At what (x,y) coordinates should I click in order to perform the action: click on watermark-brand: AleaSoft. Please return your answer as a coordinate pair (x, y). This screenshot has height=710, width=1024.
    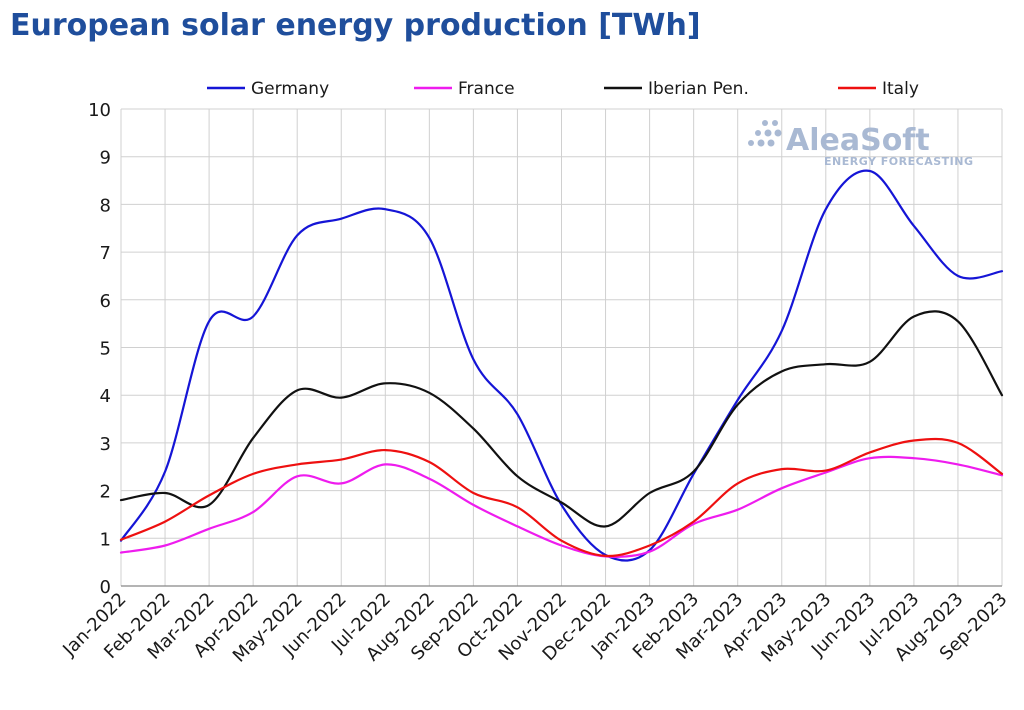
    Looking at the image, I should click on (858, 140).